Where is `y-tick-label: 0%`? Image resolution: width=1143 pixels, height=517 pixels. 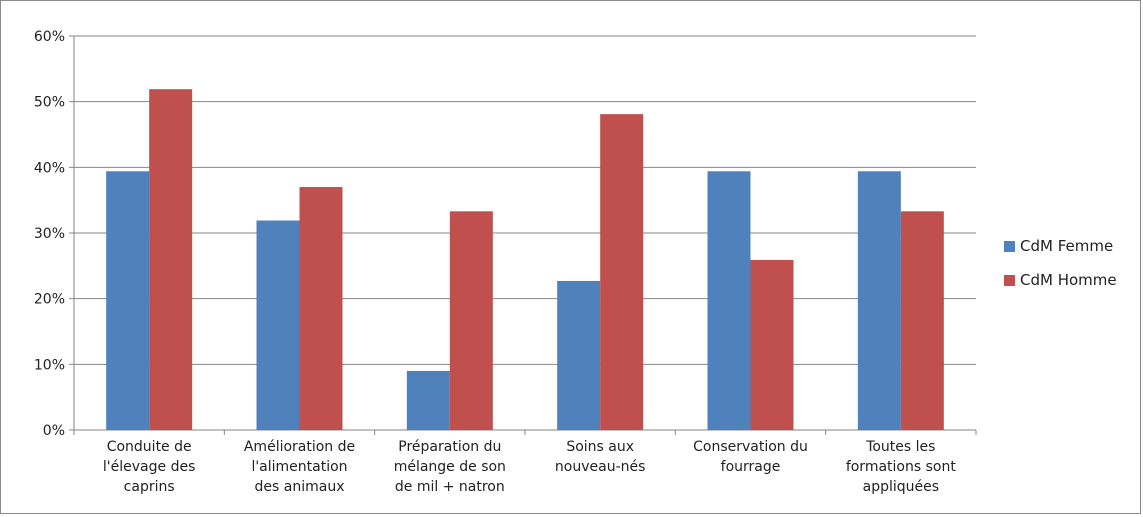 y-tick-label: 0% is located at coordinates (54, 431).